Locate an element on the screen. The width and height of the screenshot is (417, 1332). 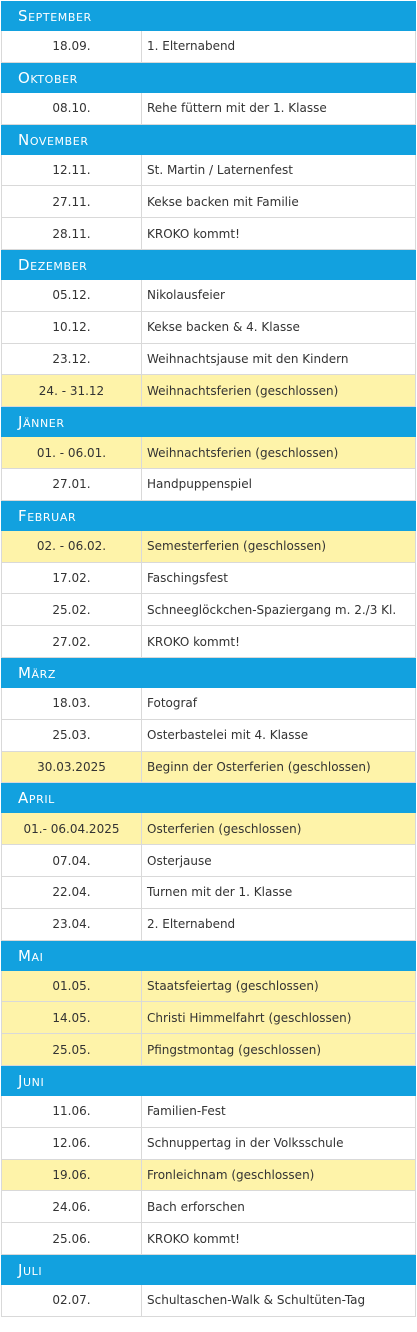
closed-day-row: 02. - 06.02. Semesterferien (geschlossen) is located at coordinates (208, 546).